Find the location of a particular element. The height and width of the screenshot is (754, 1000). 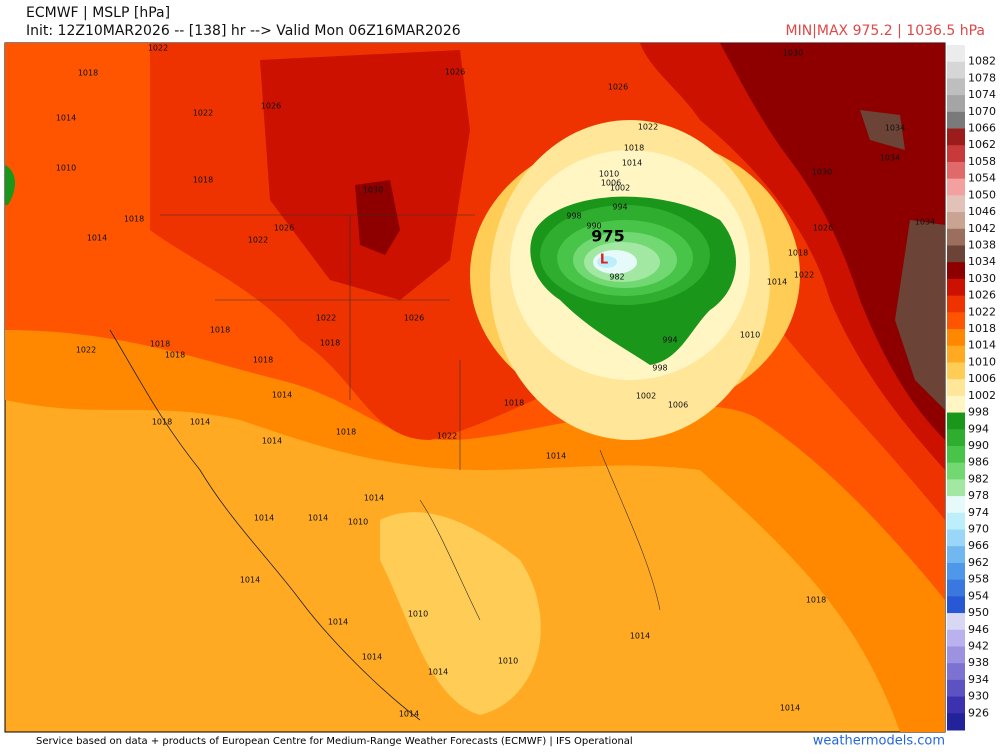

colorbar-label: 954 is located at coordinates (978, 595).